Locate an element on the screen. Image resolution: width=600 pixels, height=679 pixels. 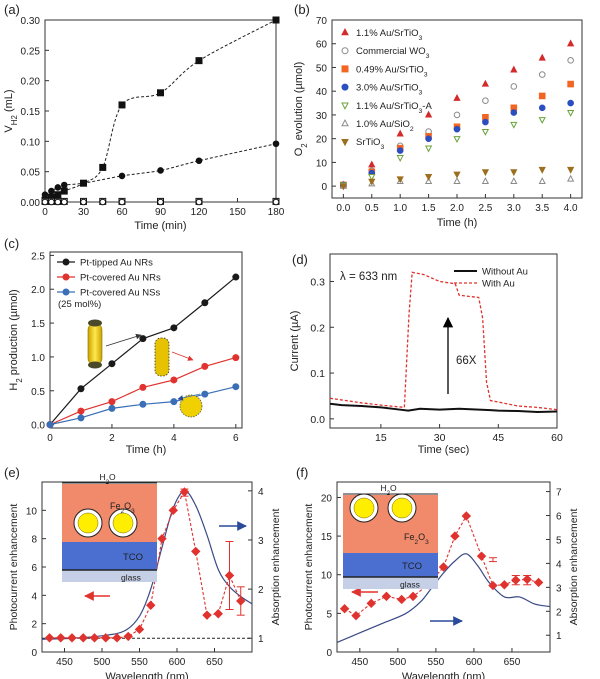
d-xtick-label: 15 is located at coordinates (381, 438).